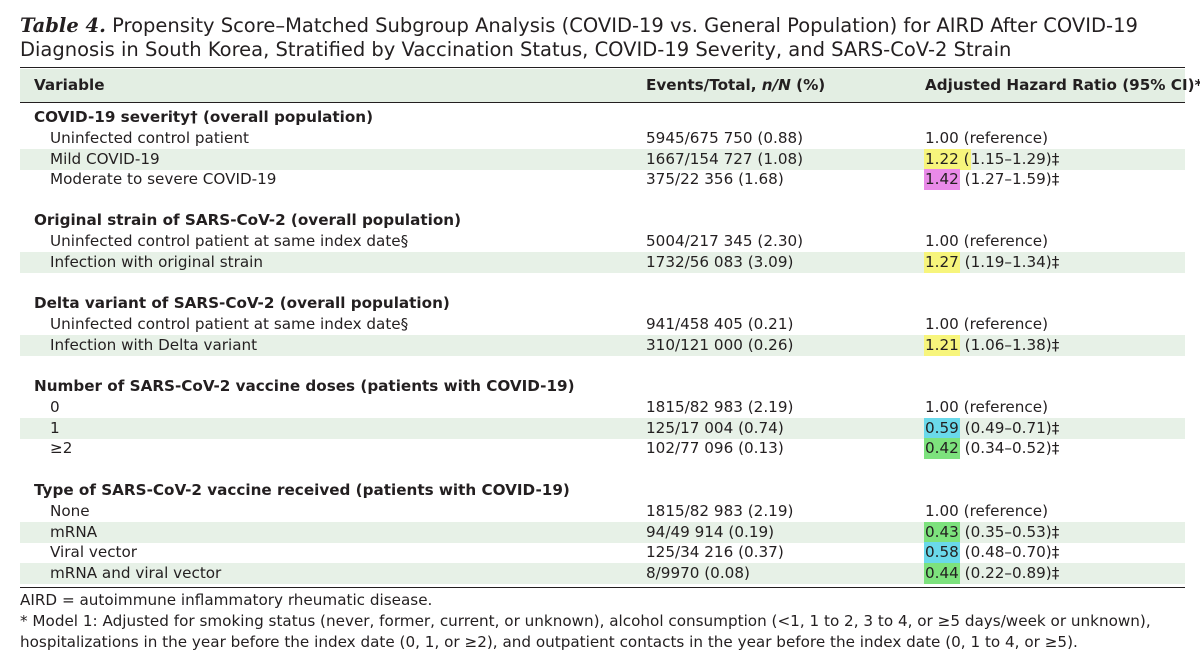 Image resolution: width=1200 pixels, height=655 pixels. I want to click on row-hazard-ratio: 1.21 (1.06–1.38)‡, so click(992, 345).